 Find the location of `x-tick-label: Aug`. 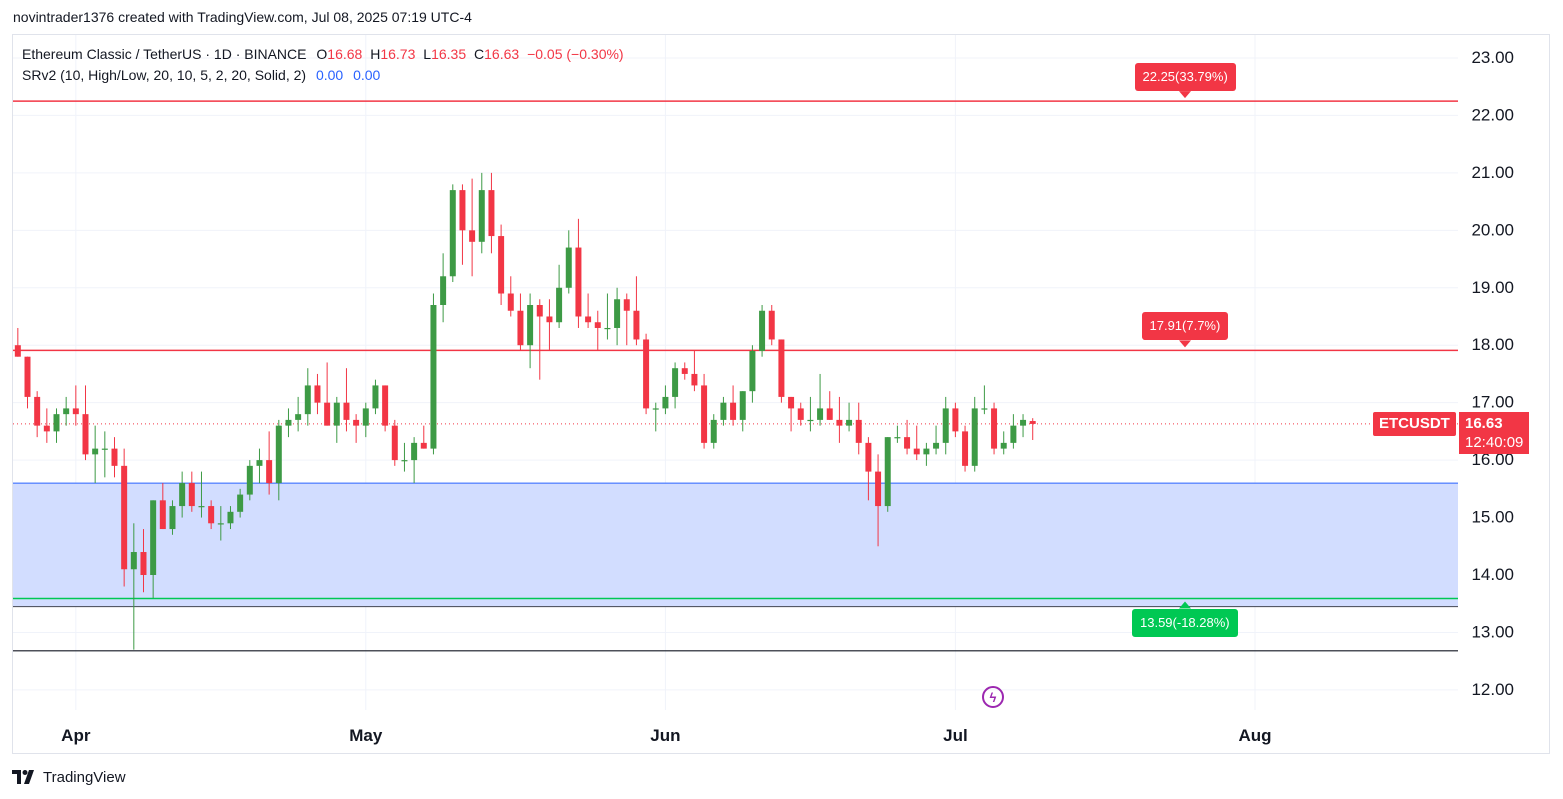

x-tick-label: Aug is located at coordinates (1255, 735).